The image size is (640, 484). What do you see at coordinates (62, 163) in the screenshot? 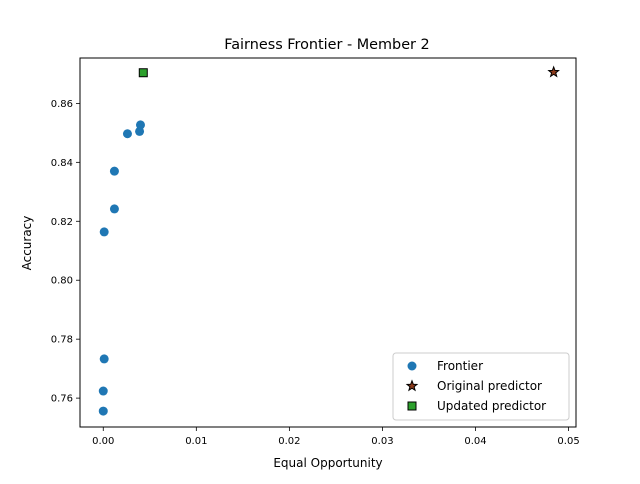
I see `y-tick-label: 0.84` at bounding box center [62, 163].